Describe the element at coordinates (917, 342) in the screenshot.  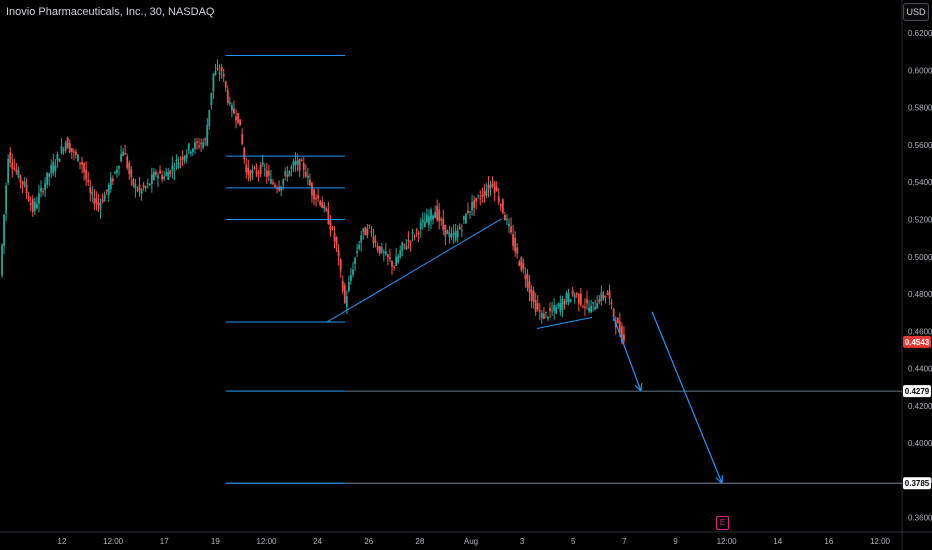
I see `price-label-text: 0.4543` at that location.